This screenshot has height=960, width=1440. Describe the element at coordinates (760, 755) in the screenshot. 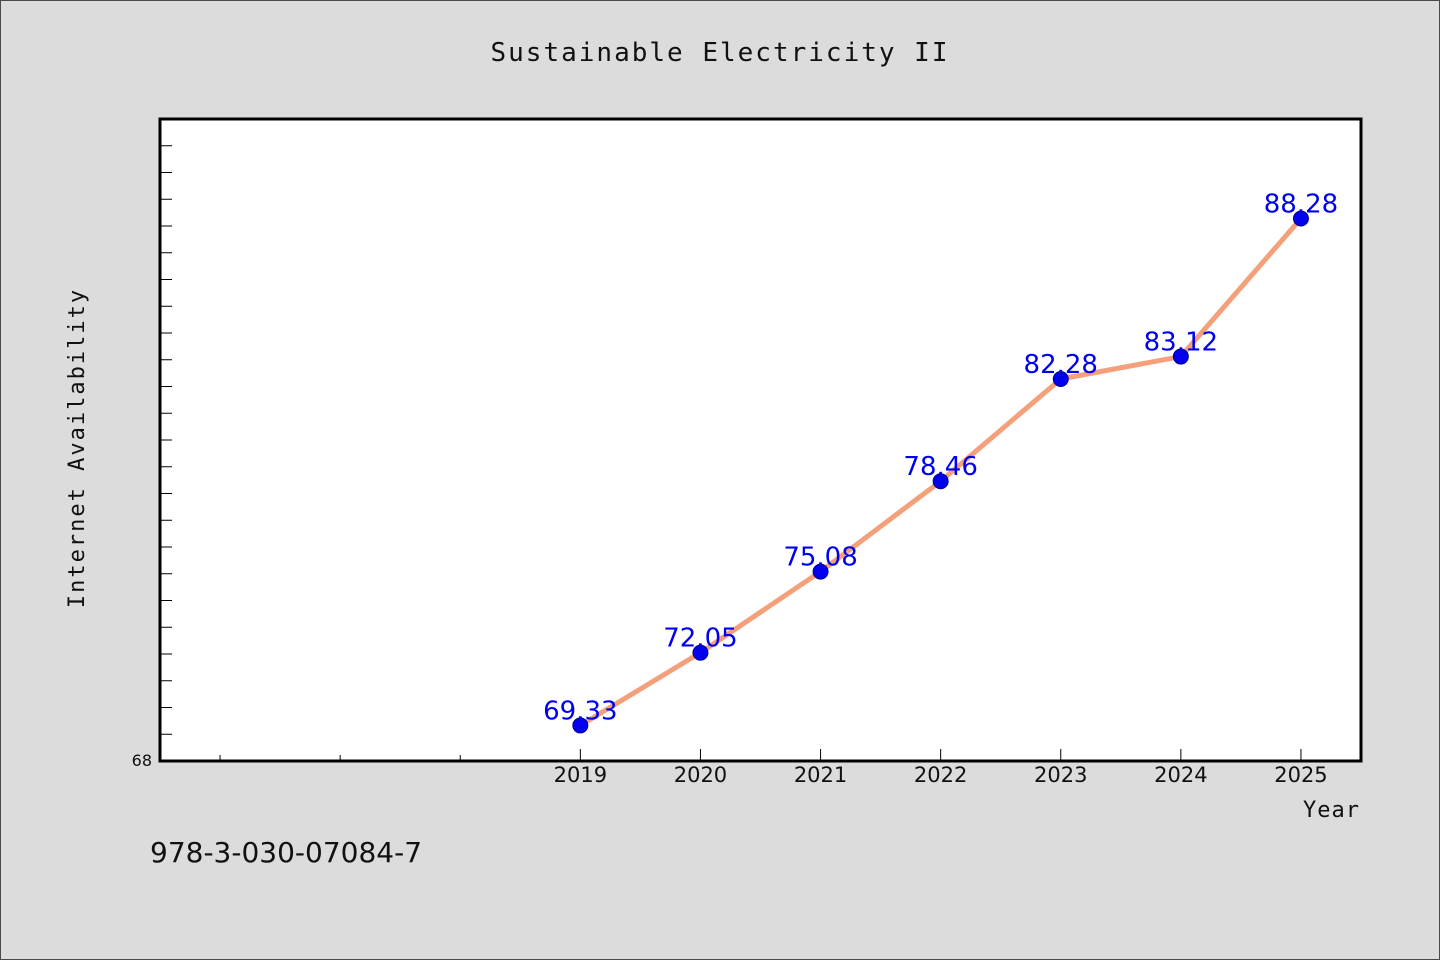

I see `x-axis-ticks` at that location.